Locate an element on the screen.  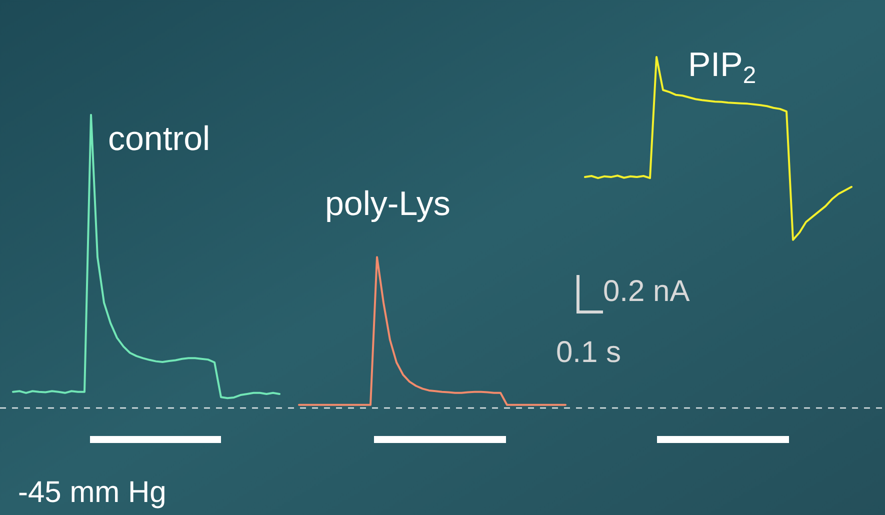
series-label: poly-Lys is located at coordinates (387, 204).